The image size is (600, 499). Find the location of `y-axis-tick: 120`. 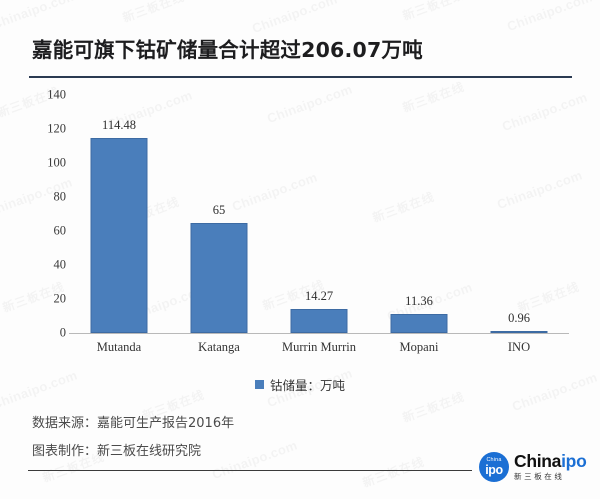

y-axis-tick: 120 is located at coordinates (56, 128).